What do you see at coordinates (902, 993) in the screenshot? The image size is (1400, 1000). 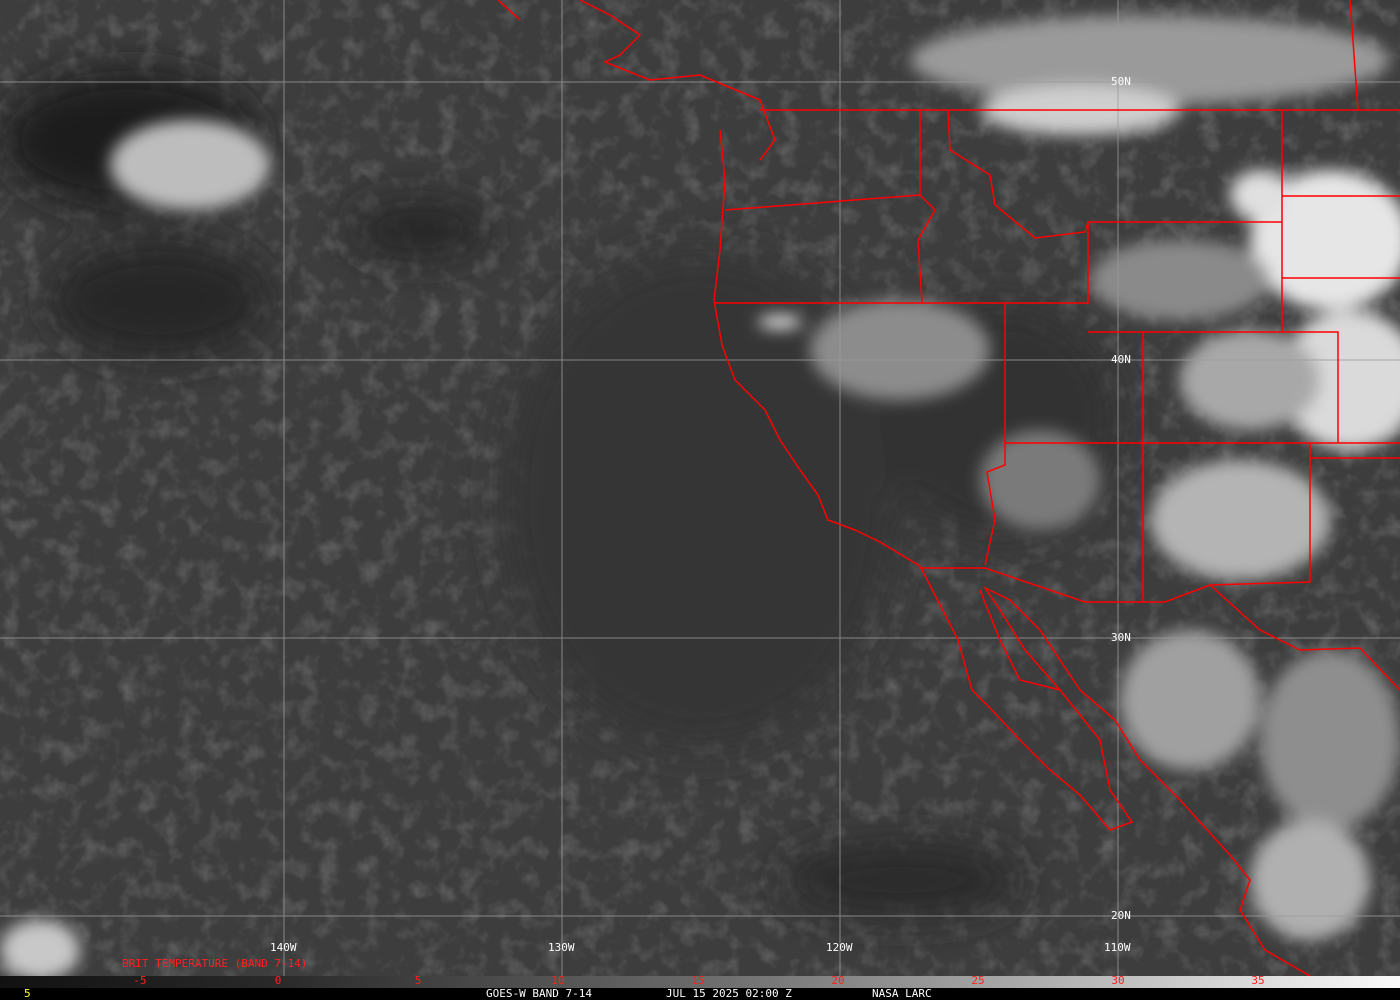 I see `footer-source: NASA LARC` at bounding box center [902, 993].